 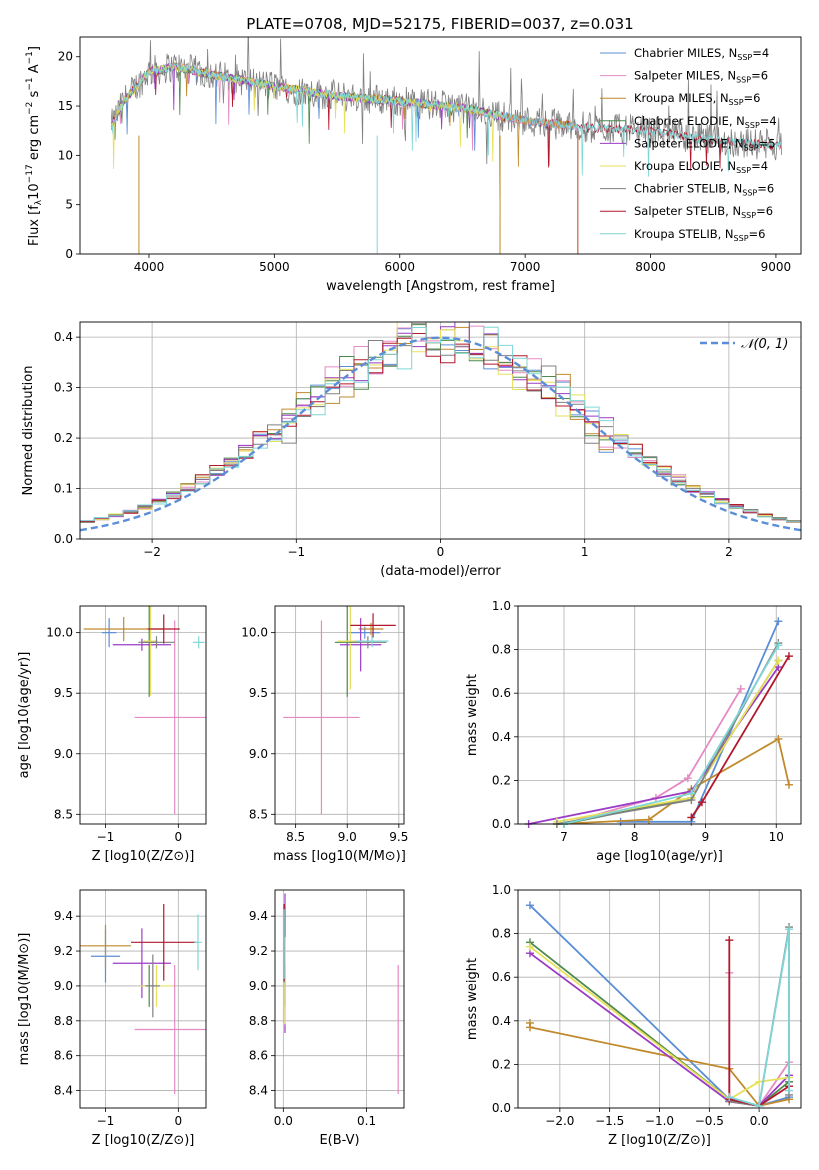 What do you see at coordinates (776, 267) in the screenshot?
I see `x-tick-label: 9000` at bounding box center [776, 267].